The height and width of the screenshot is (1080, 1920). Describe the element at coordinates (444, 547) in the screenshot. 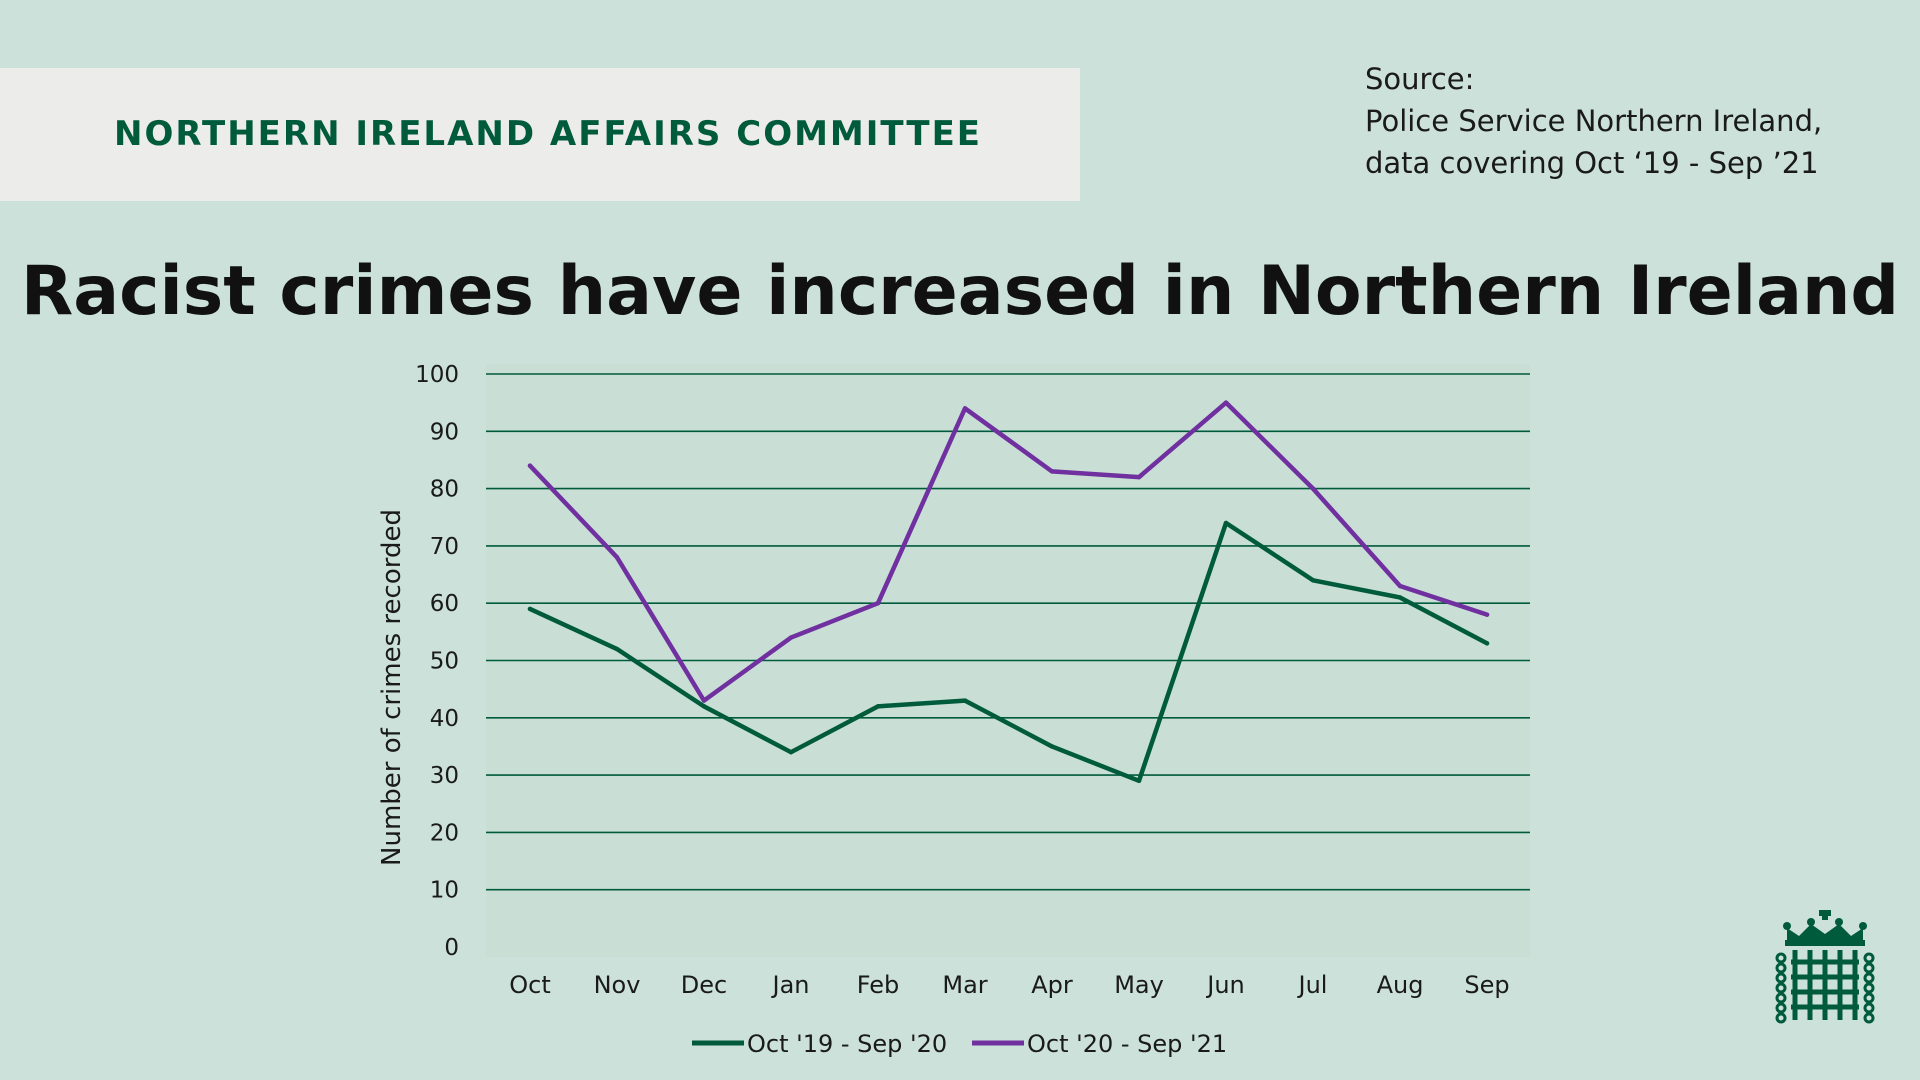

I see `y-tick-label: 70` at that location.